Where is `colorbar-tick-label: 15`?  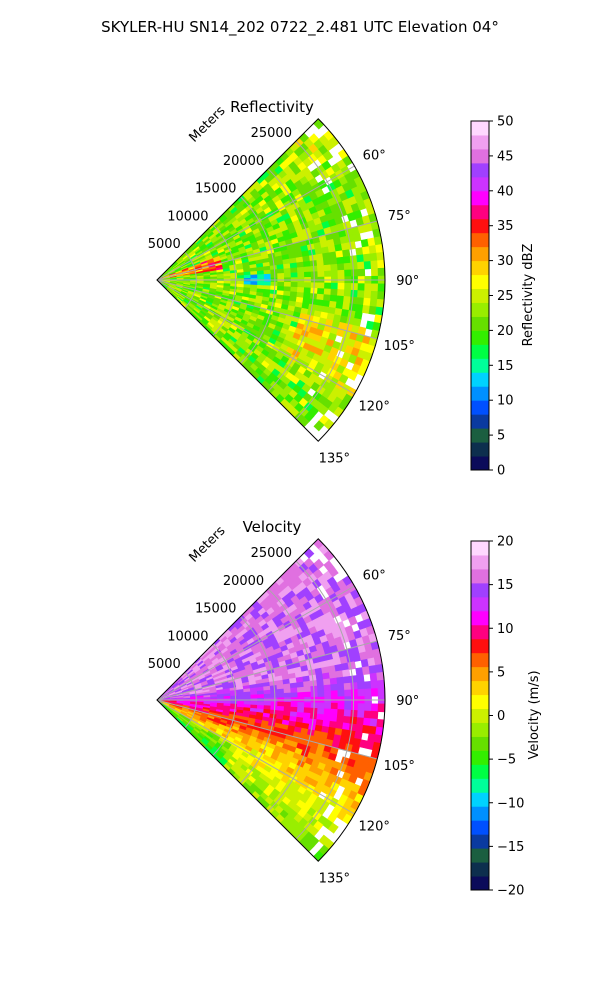
colorbar-tick-label: 15 is located at coordinates (505, 366).